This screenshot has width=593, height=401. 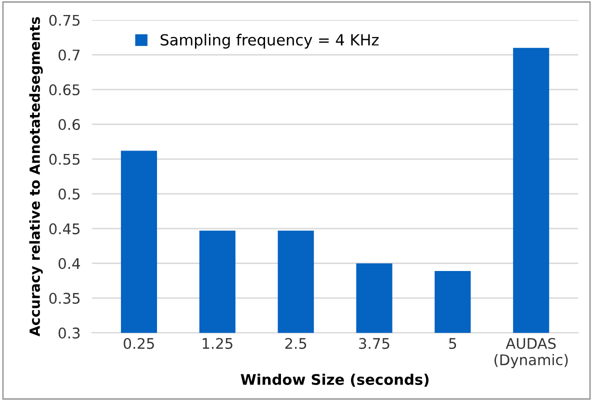 What do you see at coordinates (36, 176) in the screenshot?
I see `y-axis-title: Accuracy relative to Annotatedsegments` at bounding box center [36, 176].